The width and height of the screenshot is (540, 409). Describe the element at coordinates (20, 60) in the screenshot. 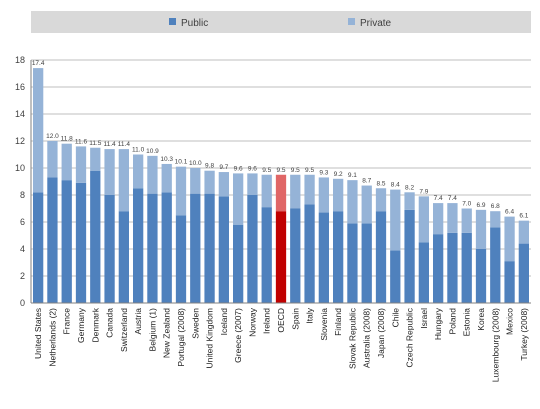

I see `y-tick-label: 18` at that location.